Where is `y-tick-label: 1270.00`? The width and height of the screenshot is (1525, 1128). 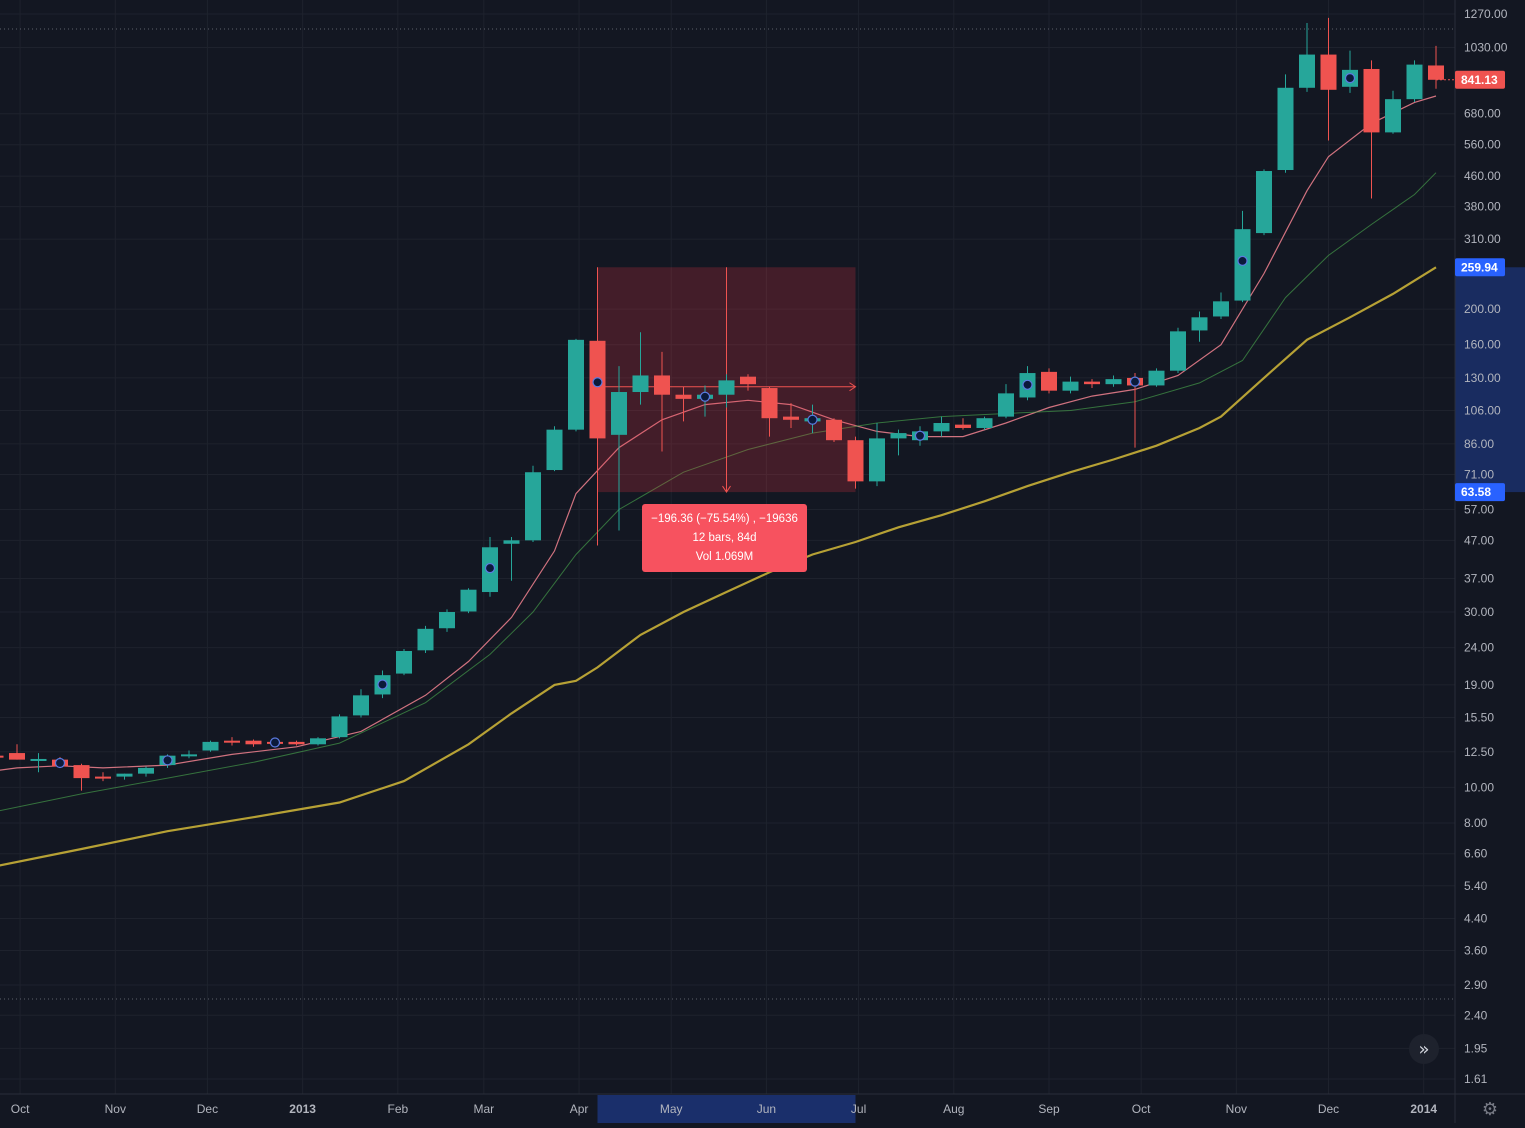
y-tick-label: 1270.00 is located at coordinates (1486, 14).